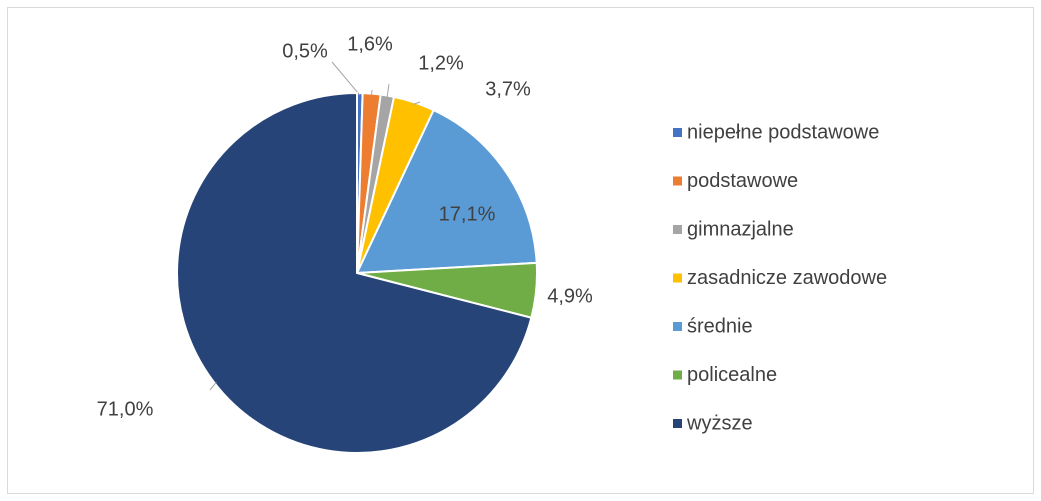  I want to click on legend-label: niepełne podstawowe, so click(783, 132).